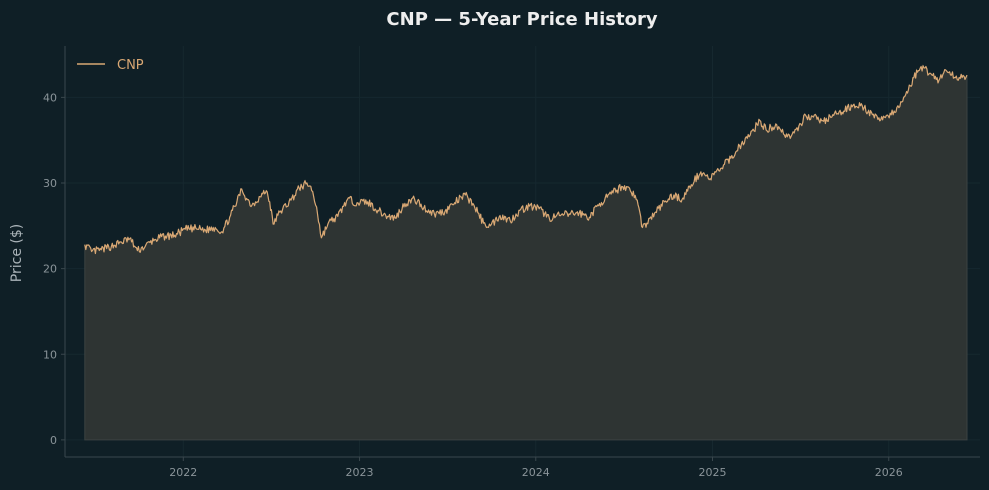 The width and height of the screenshot is (989, 490). I want to click on x-tick-label-2023: 2023, so click(360, 472).